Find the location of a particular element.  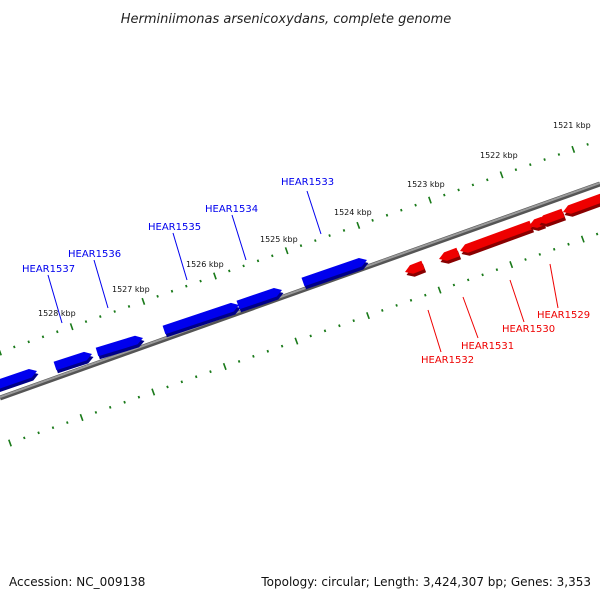

gene-arrow-hear1532 is located at coordinates (415, 267).